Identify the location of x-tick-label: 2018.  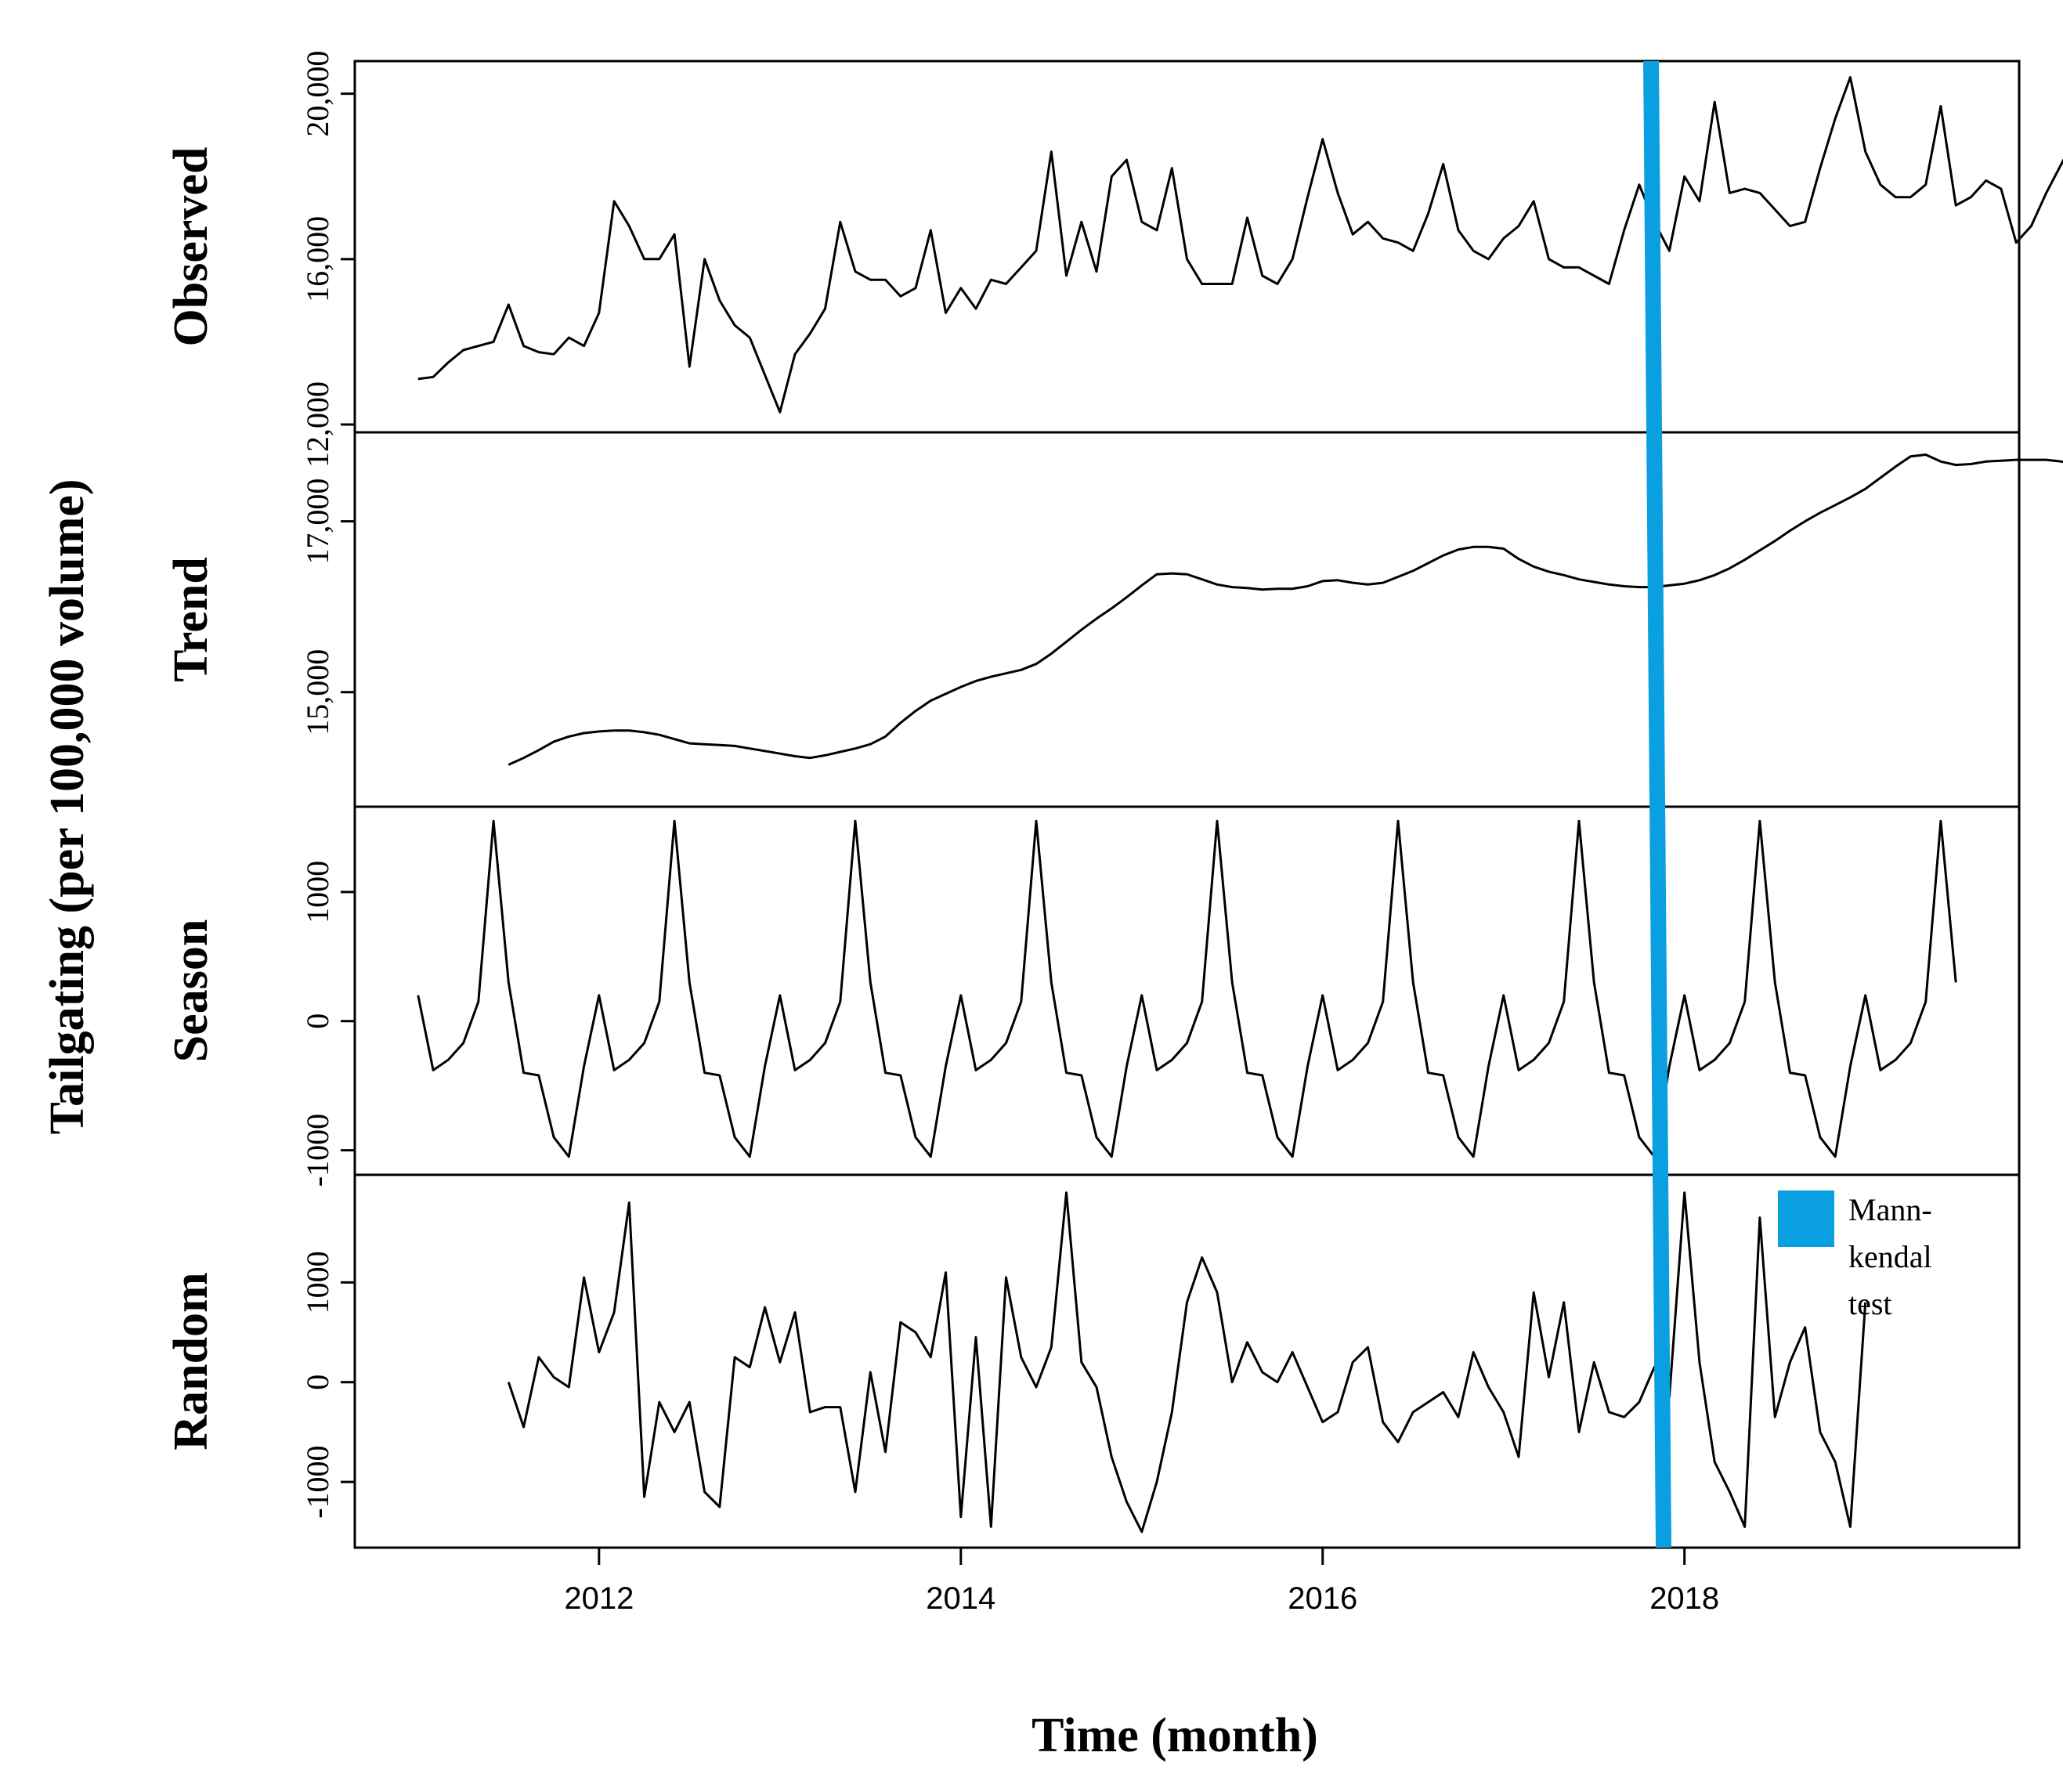
(1684, 1598).